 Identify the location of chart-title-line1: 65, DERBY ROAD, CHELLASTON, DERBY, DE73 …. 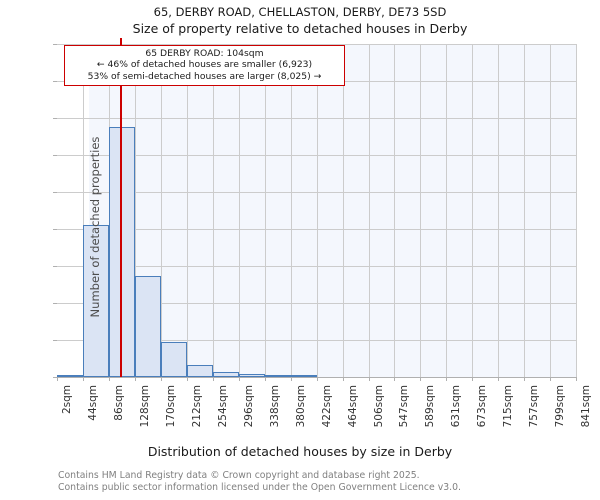
(300, 12).